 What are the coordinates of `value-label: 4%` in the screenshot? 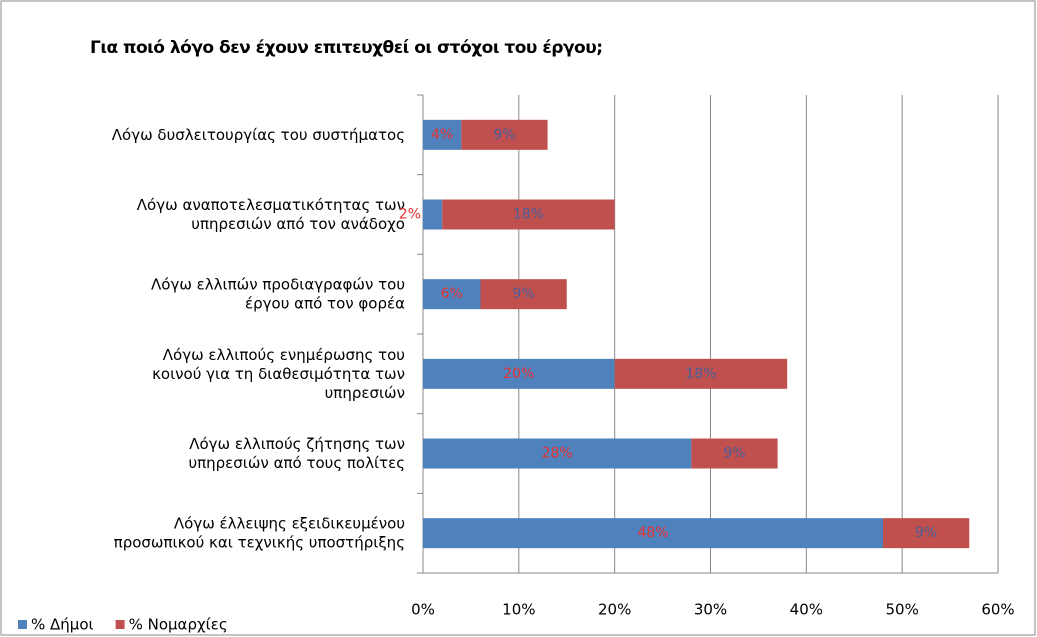 It's located at (442, 135).